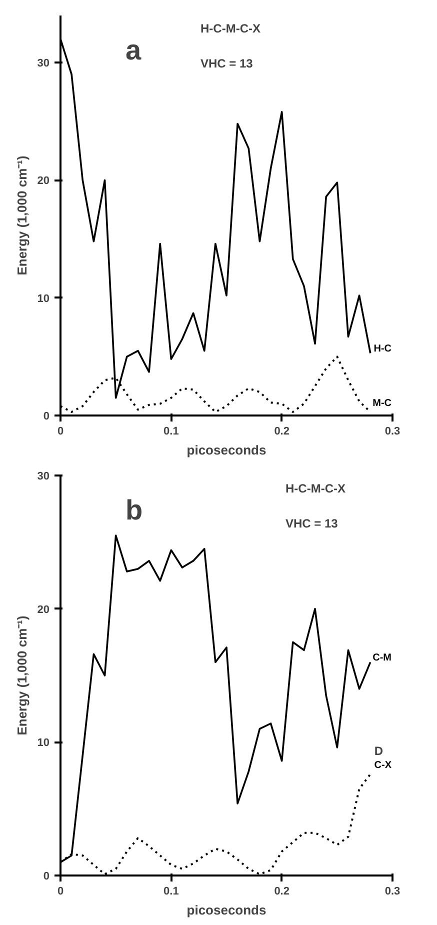 The height and width of the screenshot is (925, 437). I want to click on annotation: a, so click(134, 50).